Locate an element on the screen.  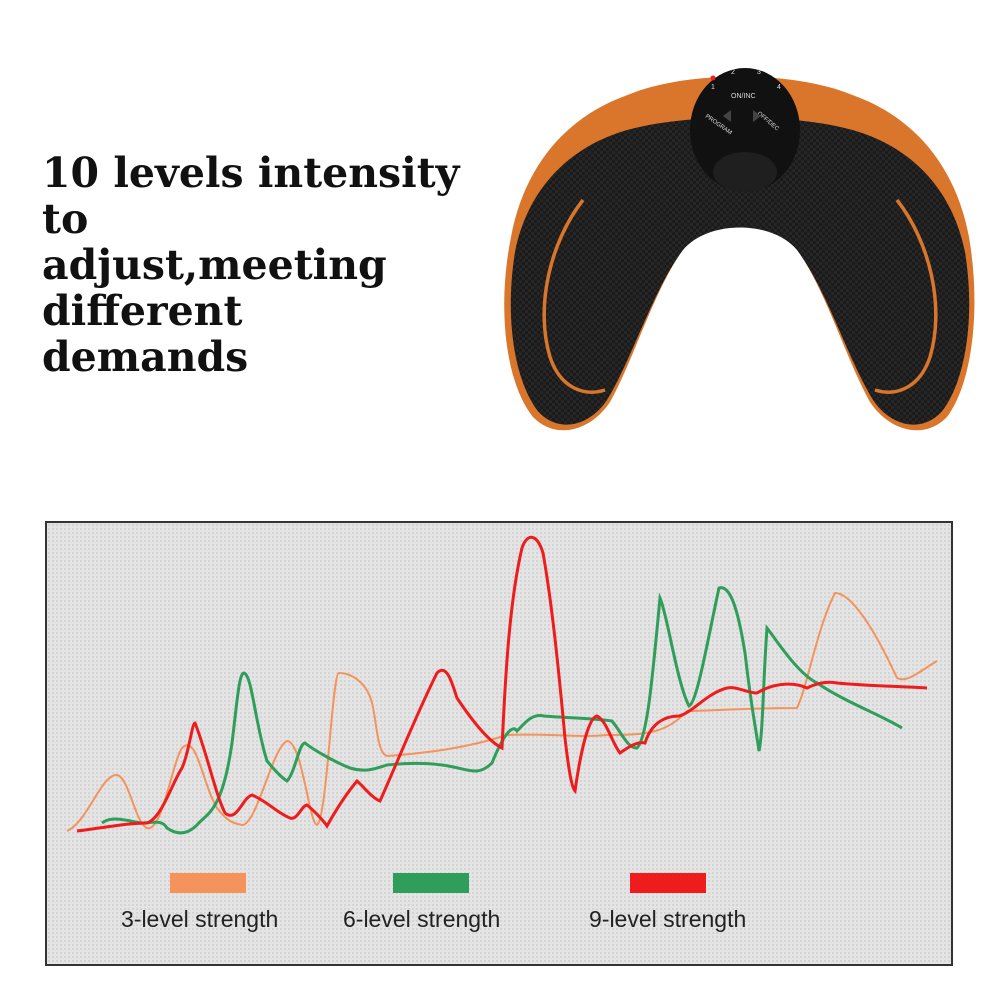
headline-line-1: 10 levels intensity to is located at coordinates (251, 196).